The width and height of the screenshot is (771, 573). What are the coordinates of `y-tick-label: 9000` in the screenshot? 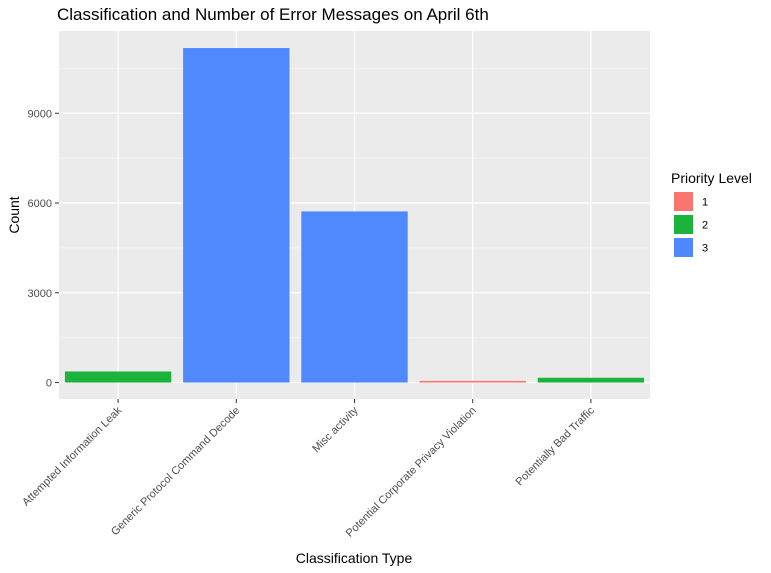 It's located at (40, 114).